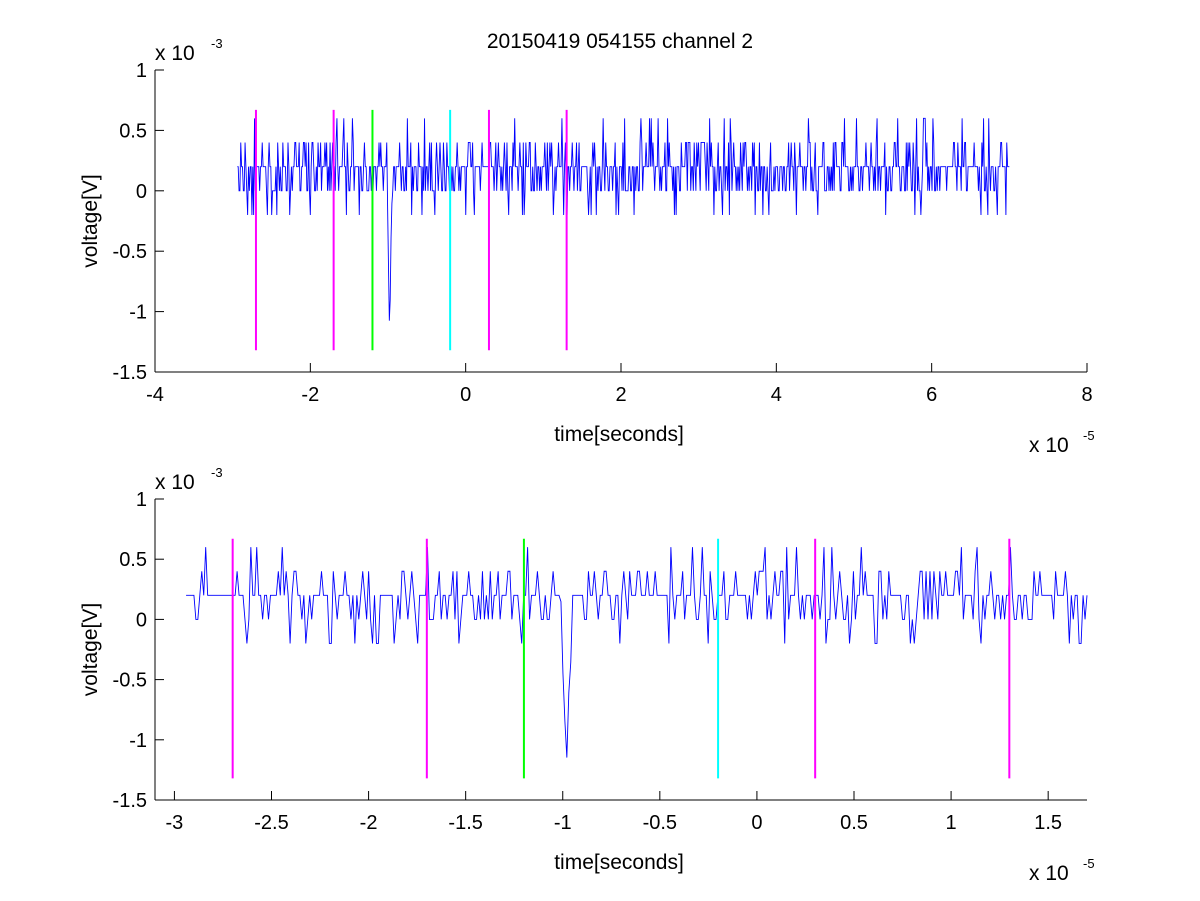 The image size is (1200, 901). What do you see at coordinates (155, 395) in the screenshot?
I see `x-tick-label: -4` at bounding box center [155, 395].